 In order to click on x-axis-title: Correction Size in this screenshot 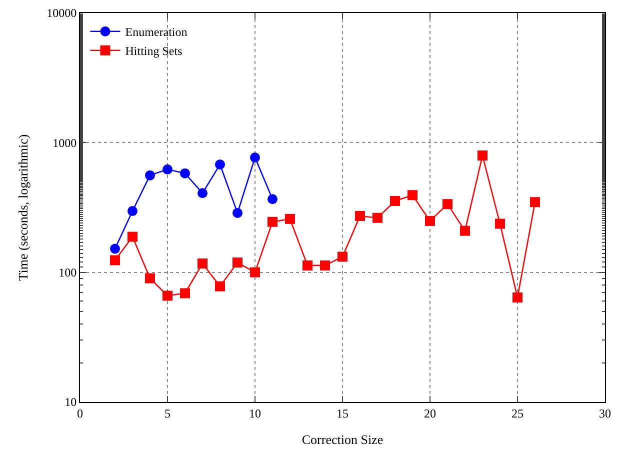, I will do `click(343, 439)`.